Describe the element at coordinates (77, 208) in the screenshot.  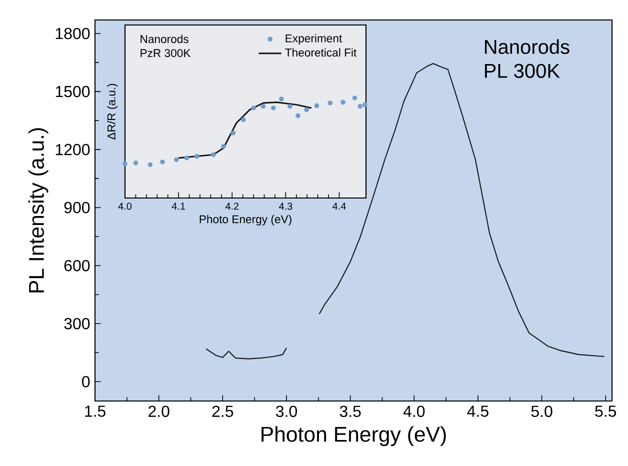
I see `y-tick-label: 900` at that location.